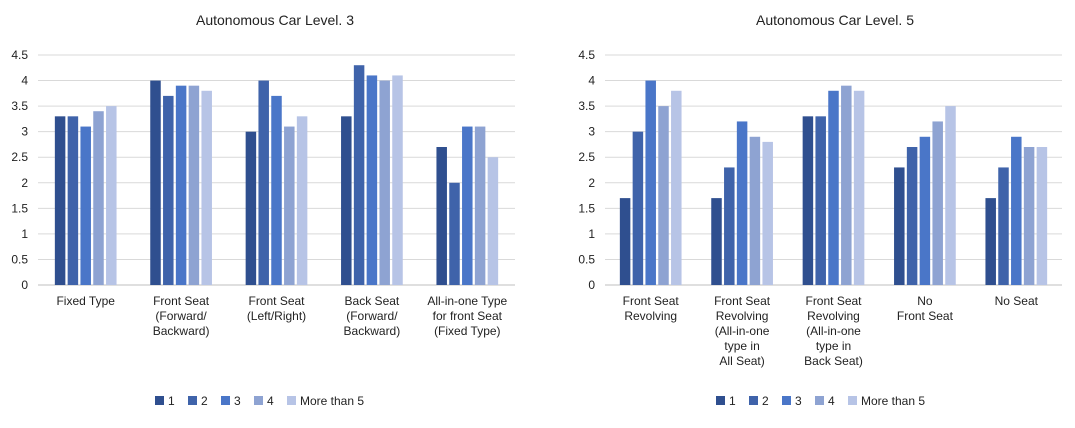  Describe the element at coordinates (798, 401) in the screenshot. I see `legend-label: 3` at that location.